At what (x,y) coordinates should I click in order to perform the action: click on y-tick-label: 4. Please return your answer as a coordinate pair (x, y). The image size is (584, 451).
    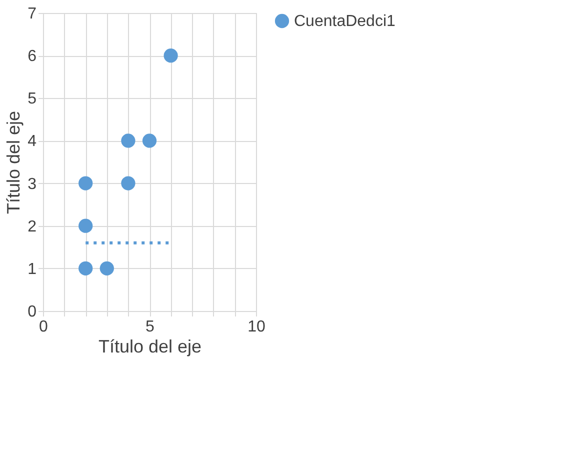
    Looking at the image, I should click on (32, 141).